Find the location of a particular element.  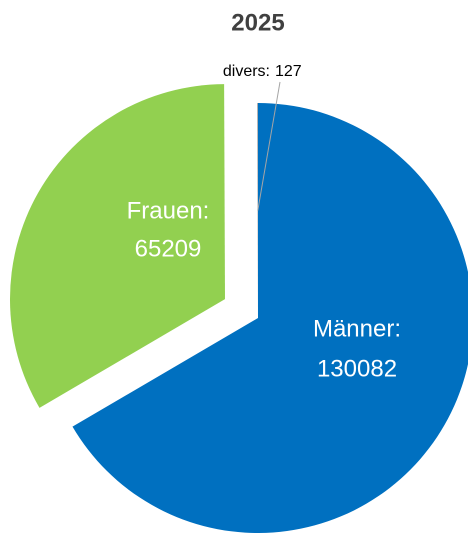

chart-title: 2025 is located at coordinates (257, 22).